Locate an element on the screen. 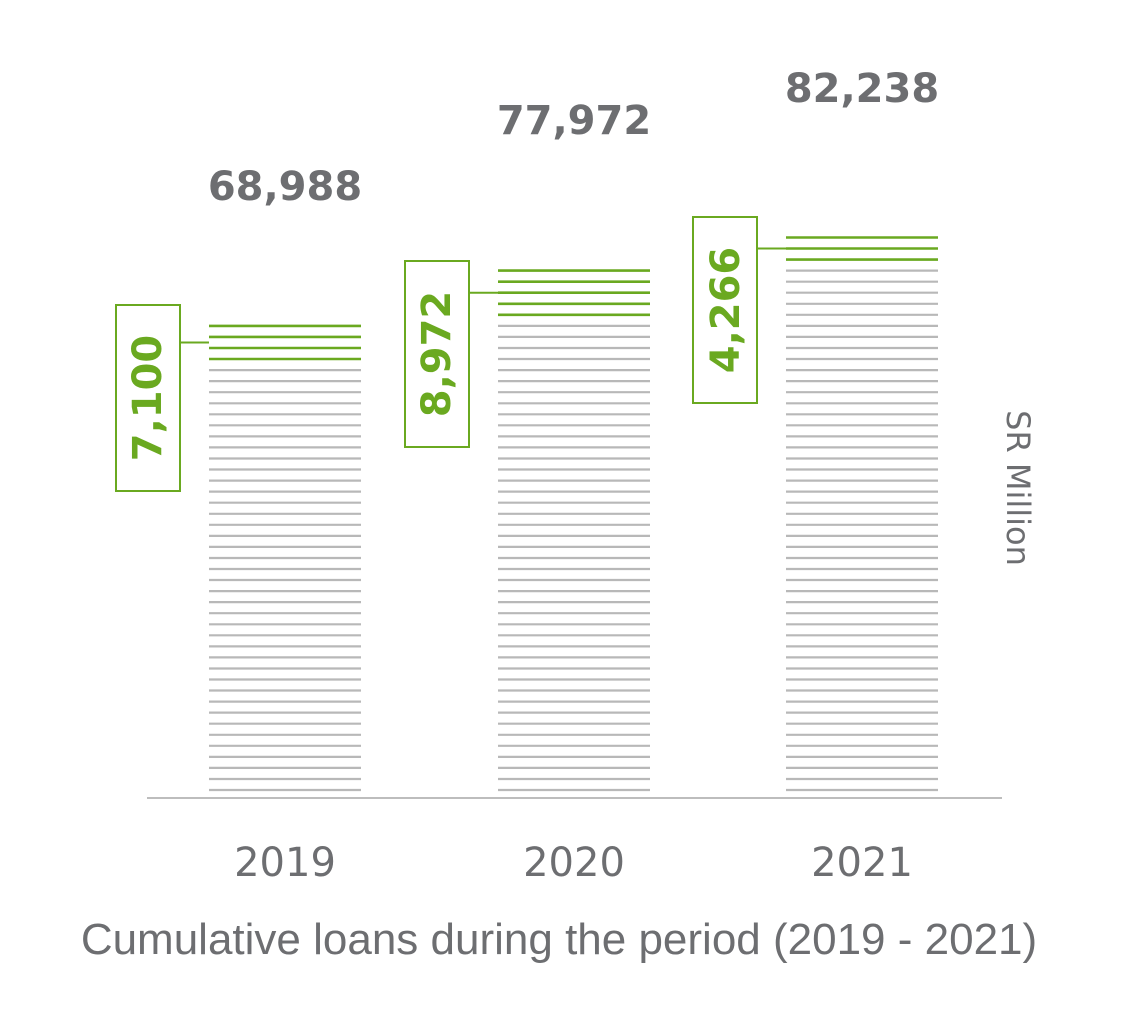 The image size is (1125, 1015). addition-label-2020: 8,972 is located at coordinates (437, 354).